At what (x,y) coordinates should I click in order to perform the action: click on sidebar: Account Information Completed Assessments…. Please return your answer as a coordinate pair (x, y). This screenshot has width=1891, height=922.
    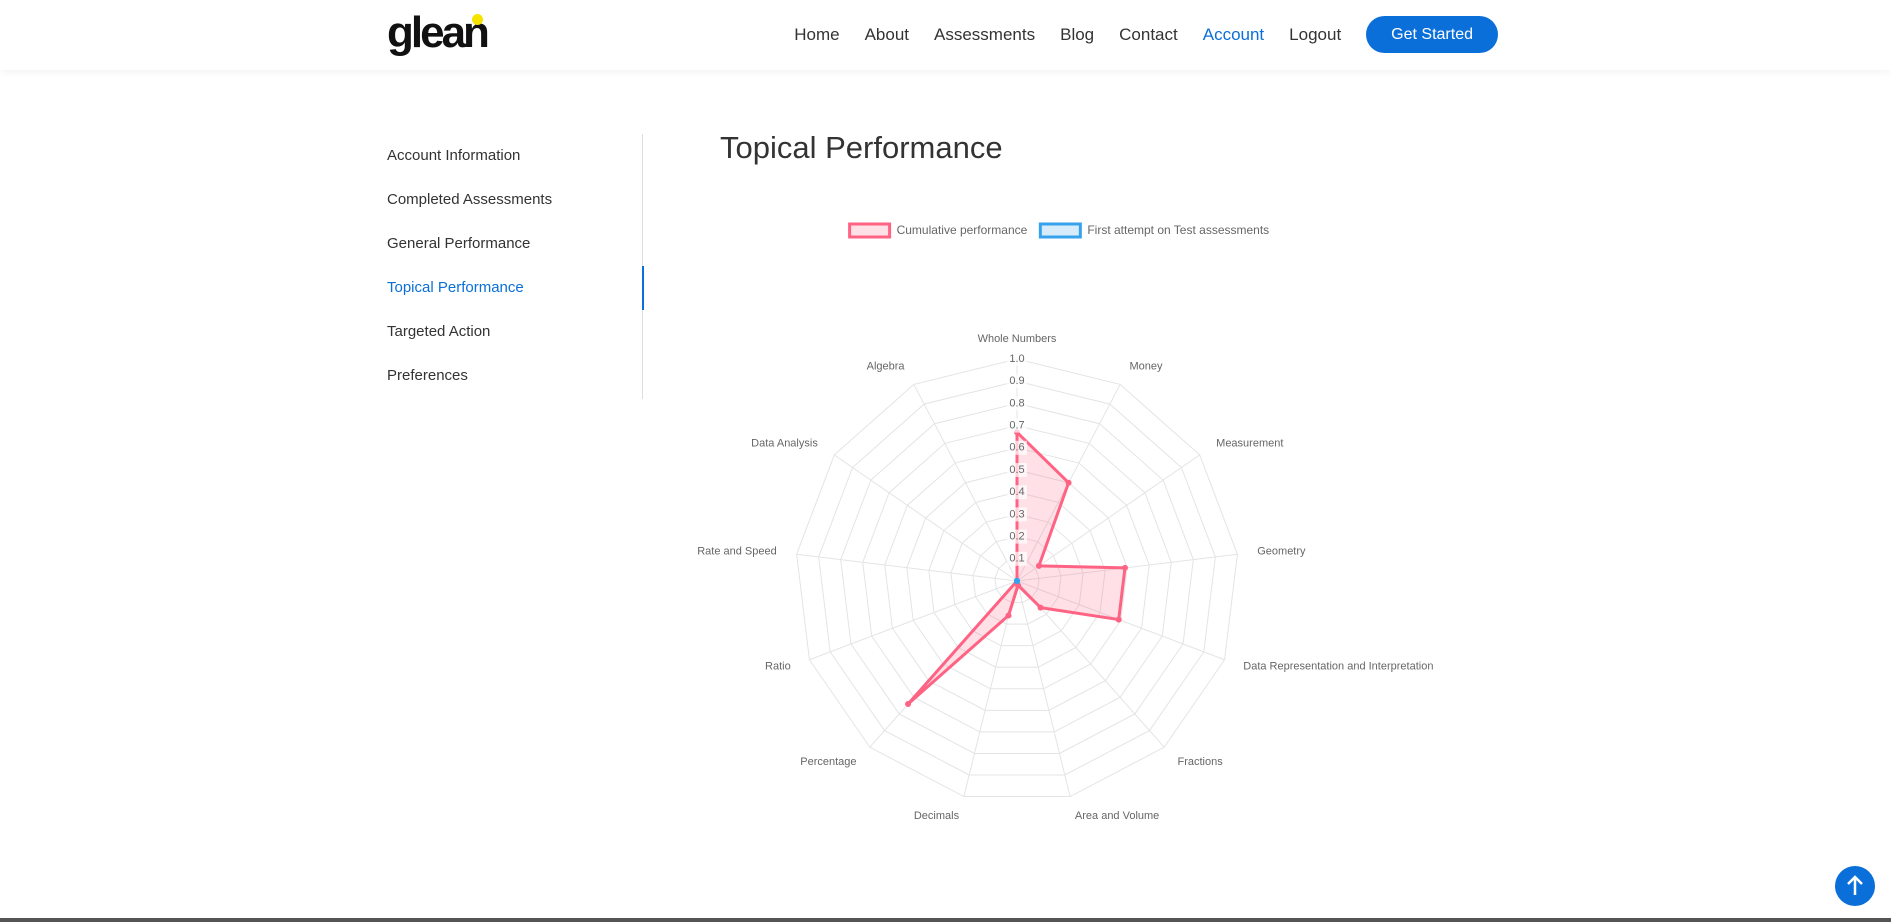
    Looking at the image, I should click on (515, 266).